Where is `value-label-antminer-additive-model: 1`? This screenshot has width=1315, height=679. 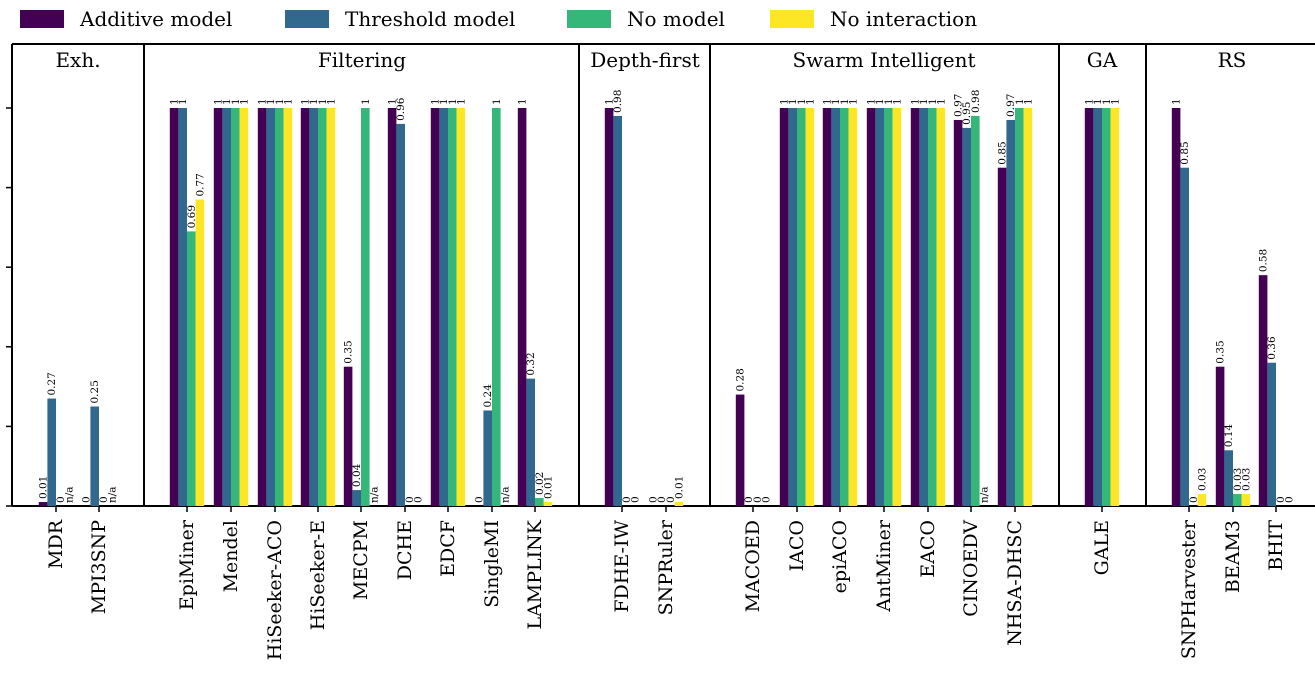
value-label-antminer-additive-model: 1 is located at coordinates (872, 101).